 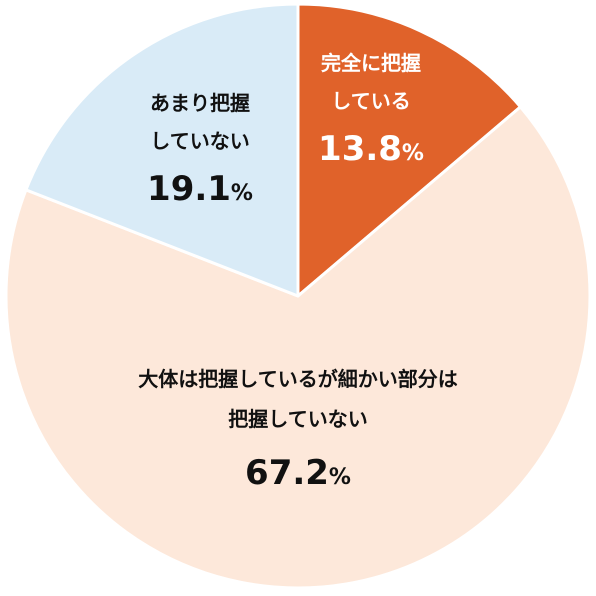 What do you see at coordinates (297, 379) in the screenshot?
I see `slice-2-label-line-1: 大体は把握しているが細かい部分は` at bounding box center [297, 379].